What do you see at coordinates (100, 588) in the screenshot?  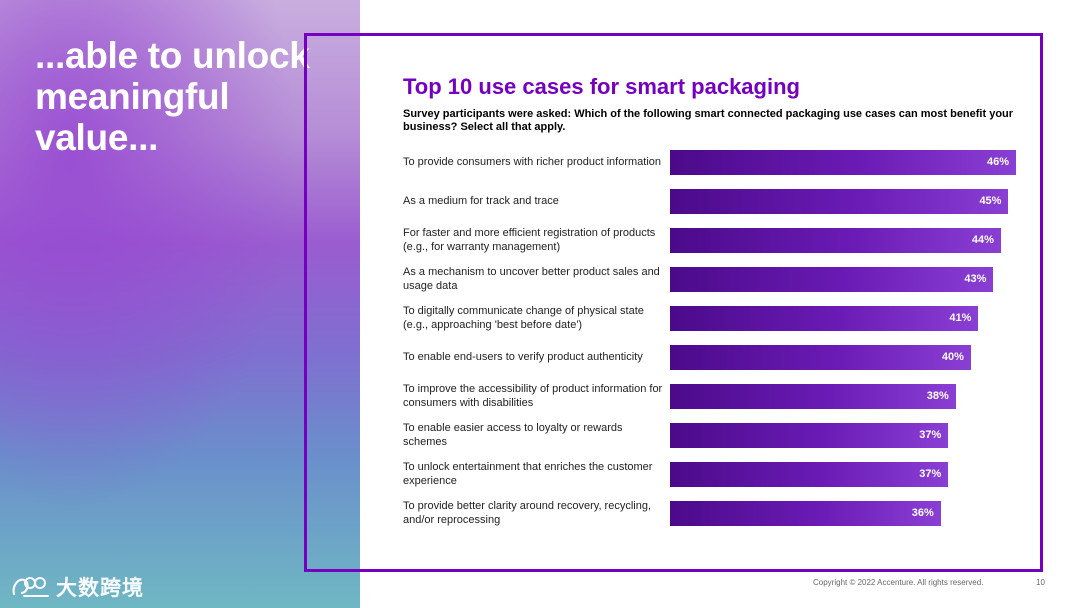 I see `watermark-text: 大数跨境` at bounding box center [100, 588].